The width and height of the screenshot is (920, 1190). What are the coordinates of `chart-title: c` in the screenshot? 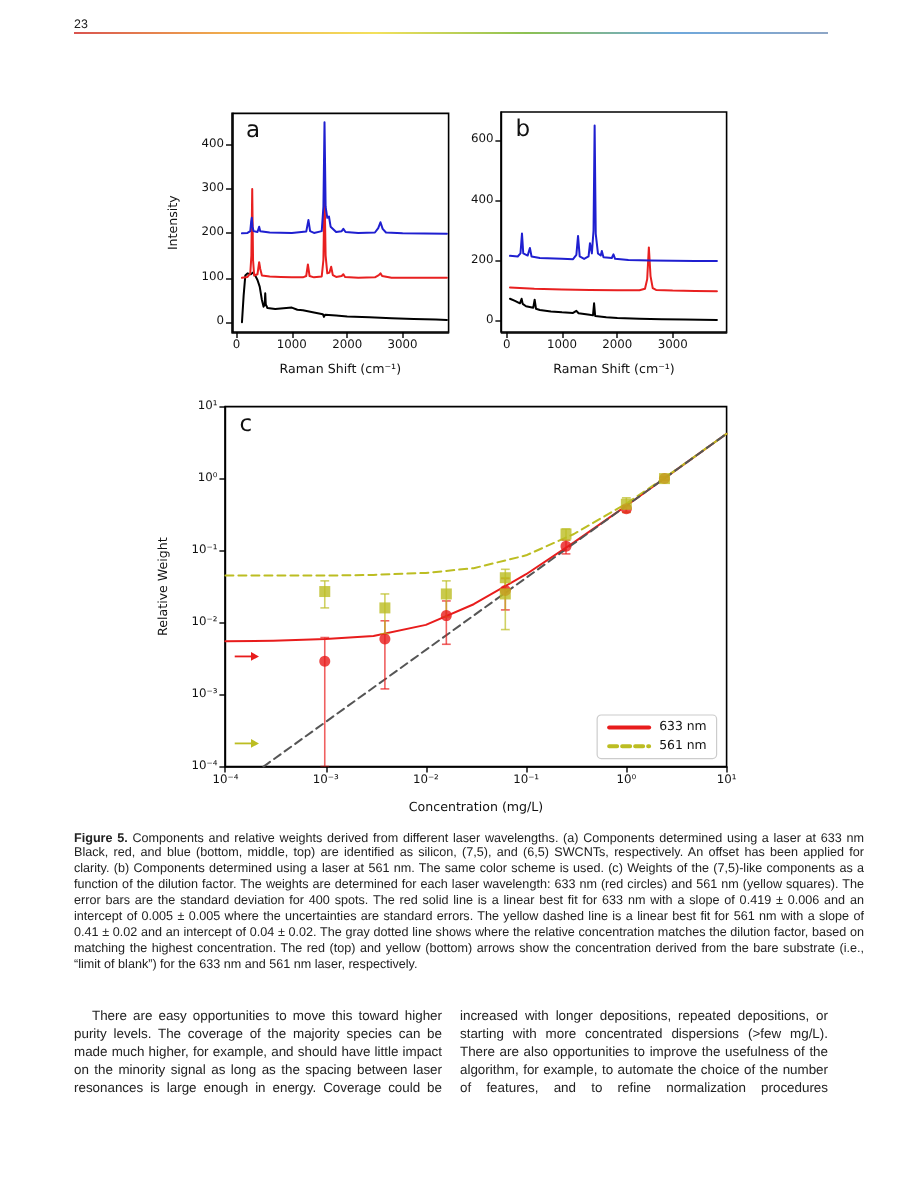 It's located at (246, 422).